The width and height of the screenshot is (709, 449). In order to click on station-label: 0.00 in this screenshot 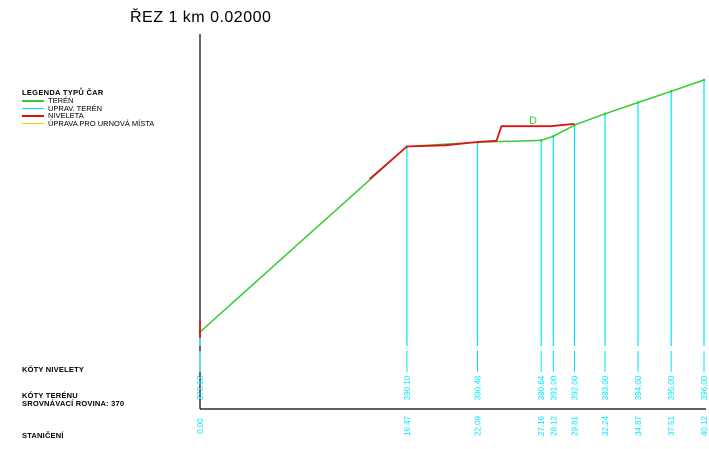, I will do `click(200, 426)`.